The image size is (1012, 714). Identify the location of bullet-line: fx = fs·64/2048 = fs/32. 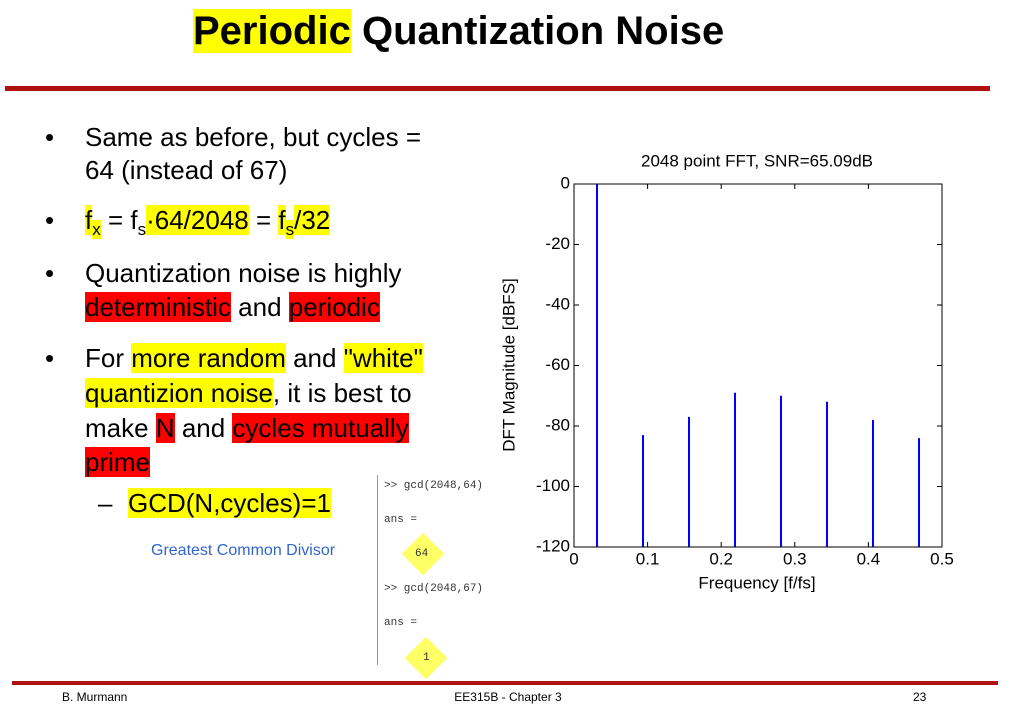
(208, 221).